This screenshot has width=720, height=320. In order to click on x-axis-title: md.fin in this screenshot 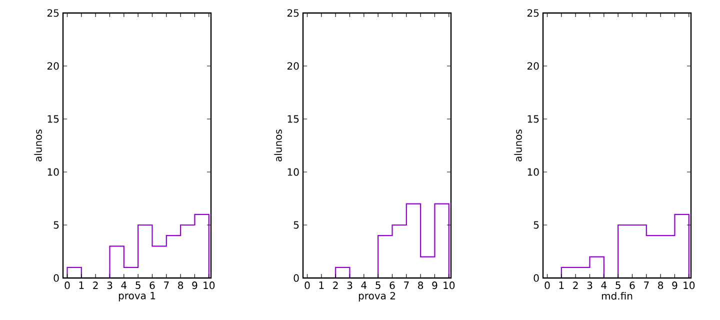, I will do `click(617, 296)`.